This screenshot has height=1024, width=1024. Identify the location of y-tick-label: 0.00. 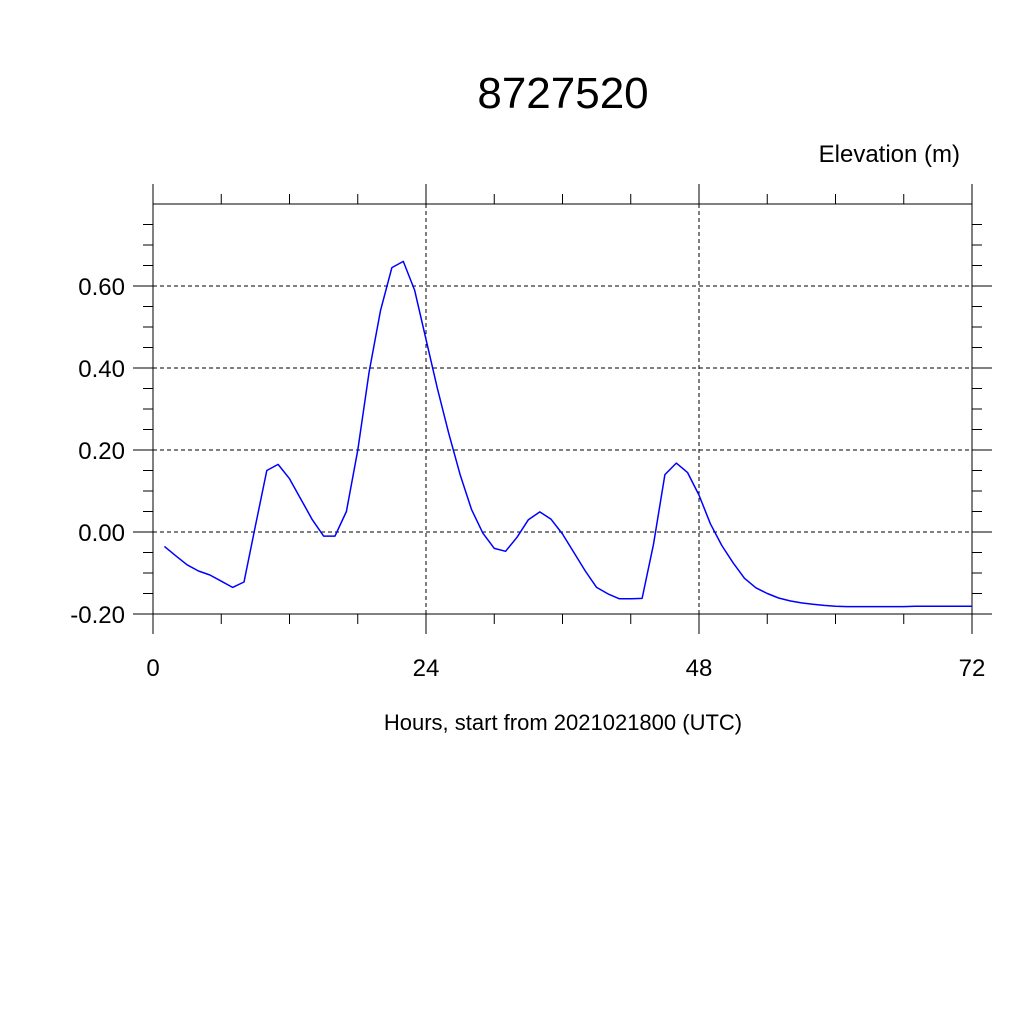
(101, 533).